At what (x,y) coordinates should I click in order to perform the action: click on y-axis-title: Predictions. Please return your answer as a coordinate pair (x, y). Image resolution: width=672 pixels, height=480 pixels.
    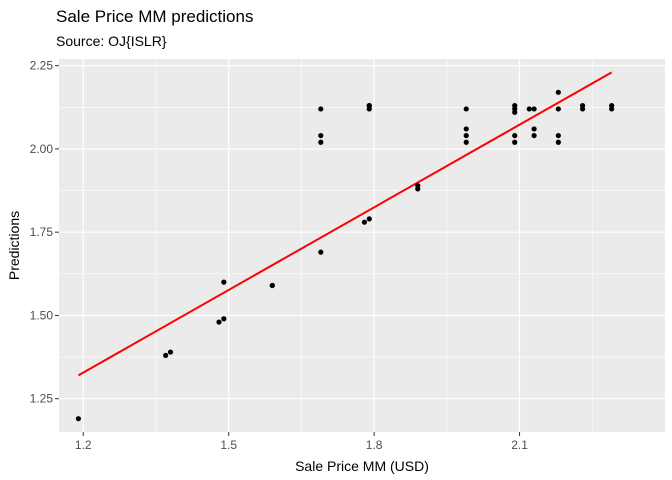
    Looking at the image, I should click on (14, 245).